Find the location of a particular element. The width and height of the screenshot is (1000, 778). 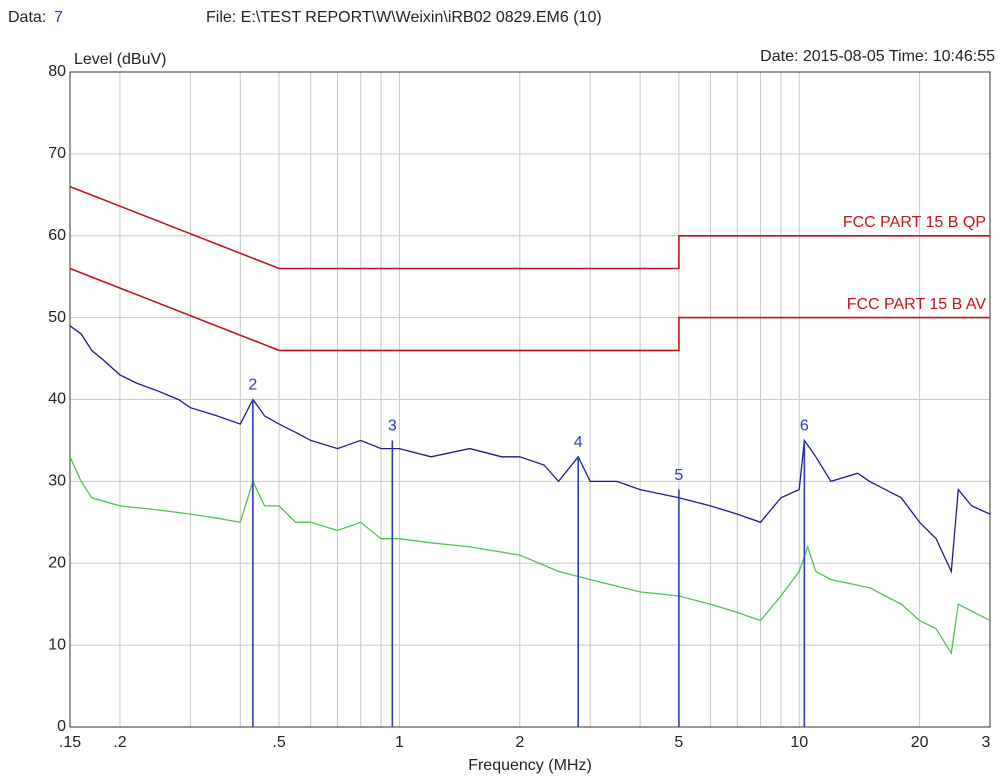

y-axis-label: Level (dBuV) is located at coordinates (120, 59).